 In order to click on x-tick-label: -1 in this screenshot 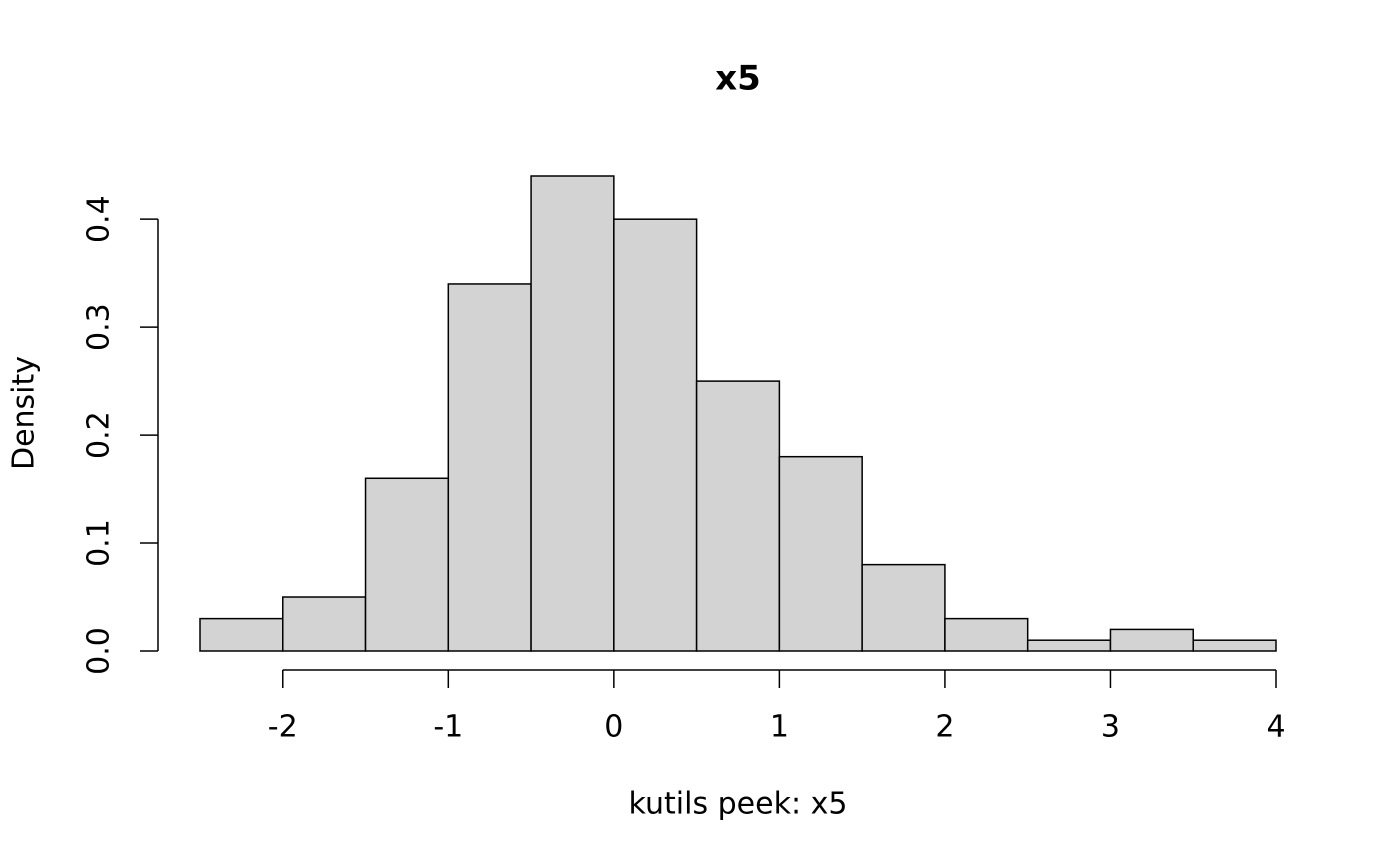, I will do `click(448, 727)`.